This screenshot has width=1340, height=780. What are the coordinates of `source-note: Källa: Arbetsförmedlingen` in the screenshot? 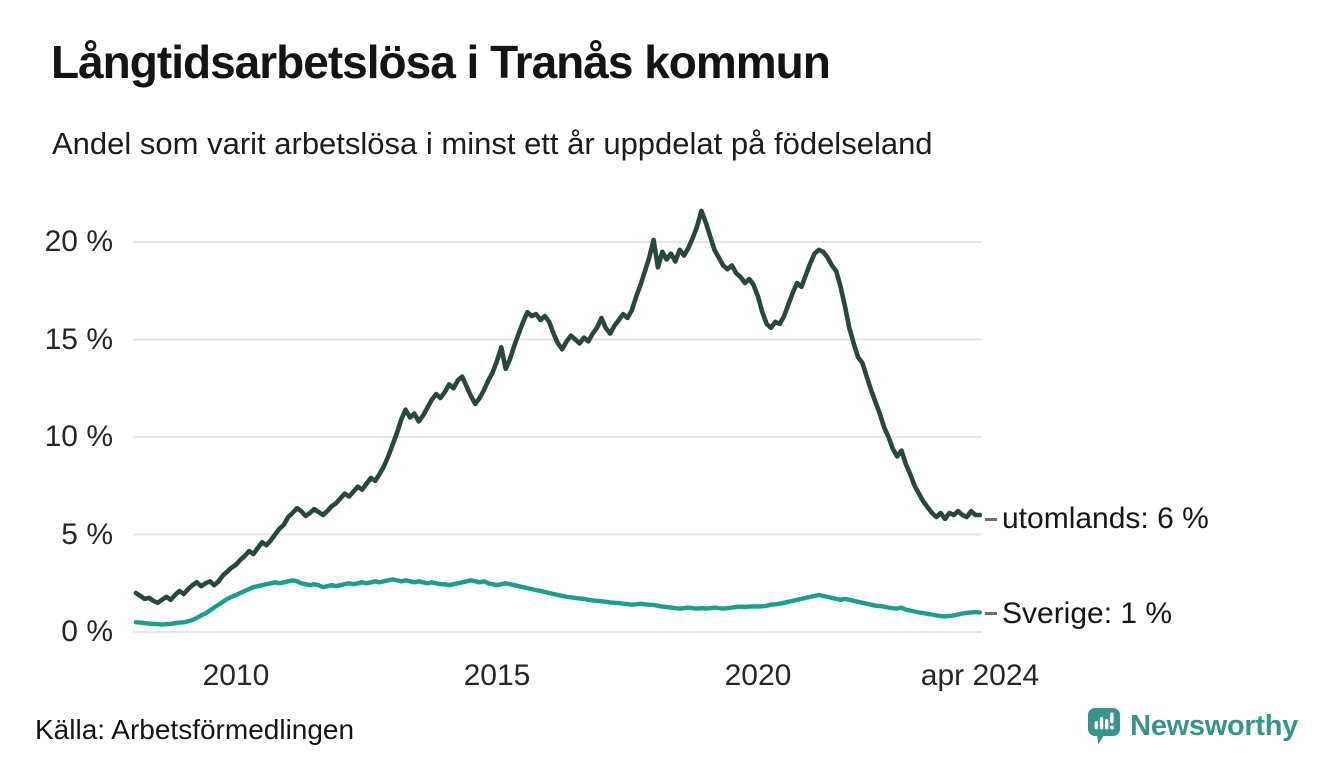 It's located at (195, 729).